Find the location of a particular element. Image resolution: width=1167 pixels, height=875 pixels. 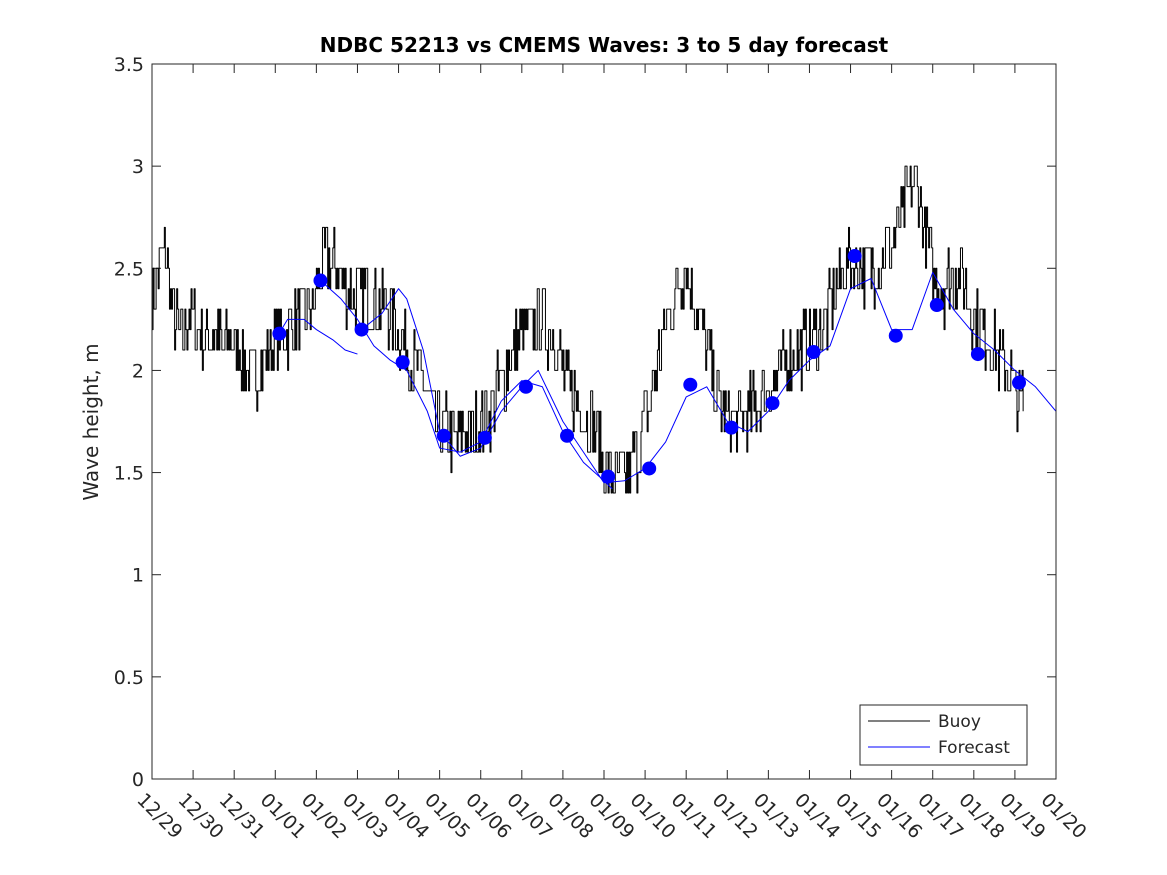

legend-forecast-label: Forecast is located at coordinates (974, 748).